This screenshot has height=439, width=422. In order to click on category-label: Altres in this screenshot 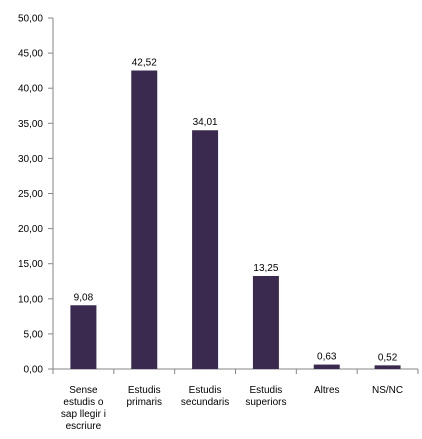, I will do `click(327, 390)`.